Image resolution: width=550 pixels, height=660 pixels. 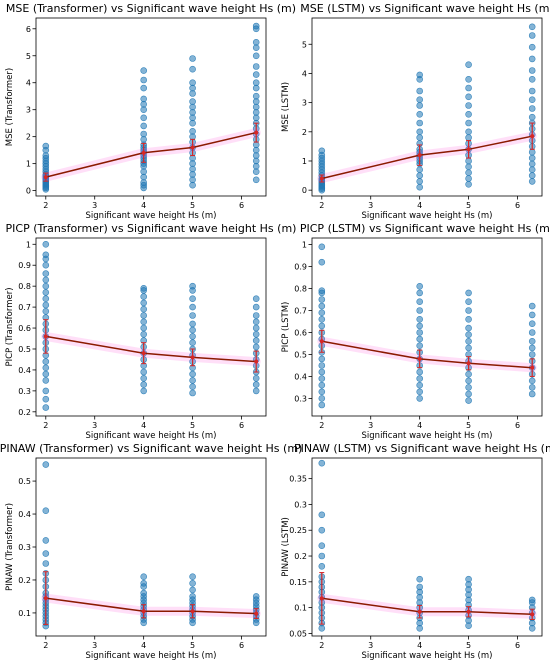 What do you see at coordinates (94, 645) in the screenshot?
I see `x-tick-label: 3` at bounding box center [94, 645].